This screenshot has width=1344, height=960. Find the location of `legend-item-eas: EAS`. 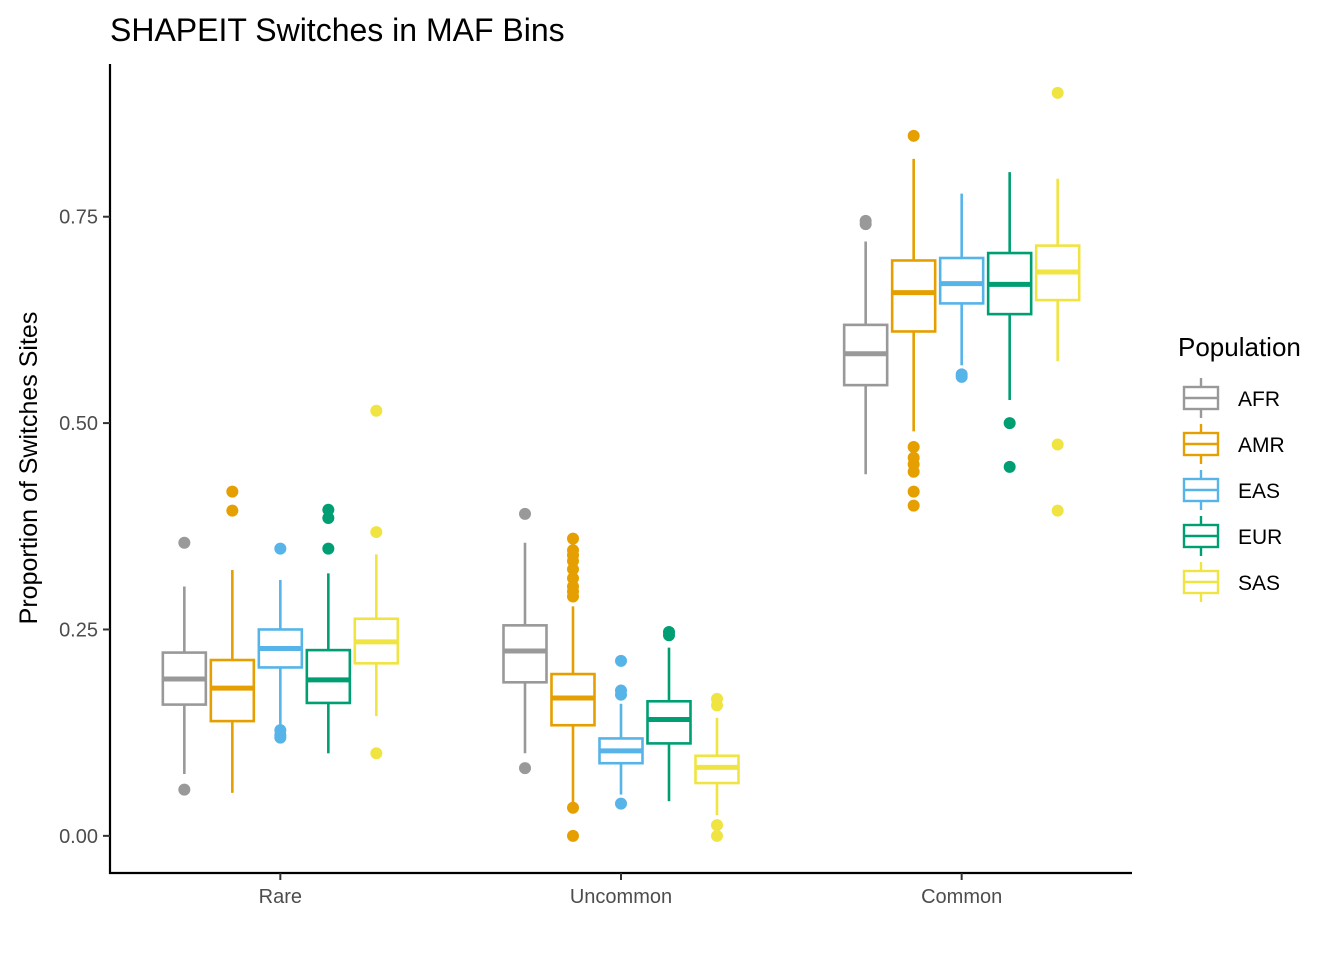

legend-item-eas: EAS is located at coordinates (1231, 490).